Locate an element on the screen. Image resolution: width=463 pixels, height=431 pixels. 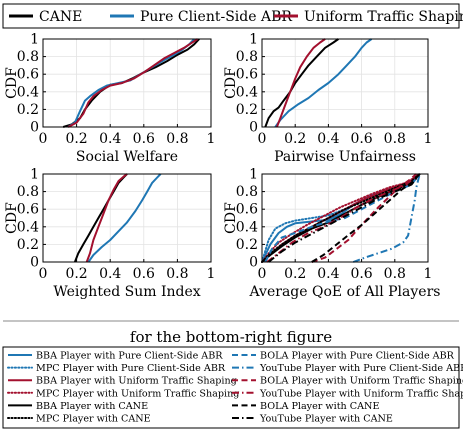
top-legend-frame is located at coordinates (231, 16).